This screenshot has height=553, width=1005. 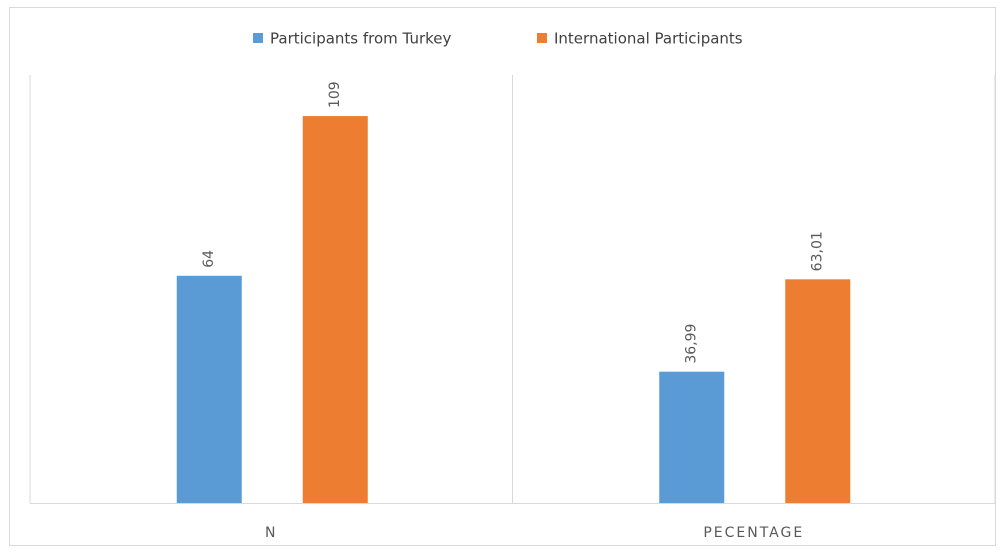 What do you see at coordinates (209, 259) in the screenshot?
I see `value-label: 64` at bounding box center [209, 259].